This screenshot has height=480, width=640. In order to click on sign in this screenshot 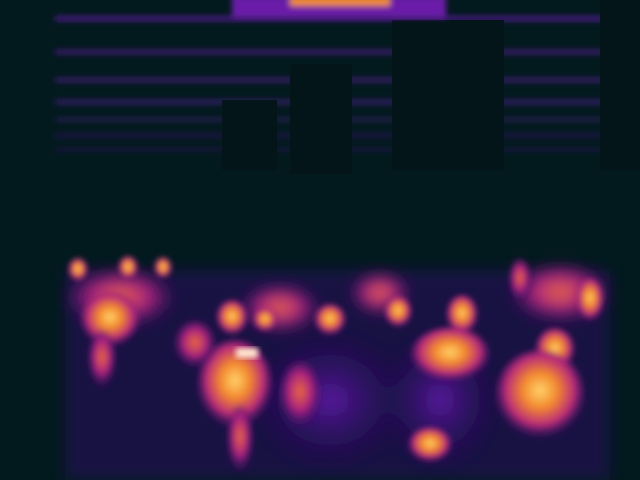, I will do `click(339, 9)`.